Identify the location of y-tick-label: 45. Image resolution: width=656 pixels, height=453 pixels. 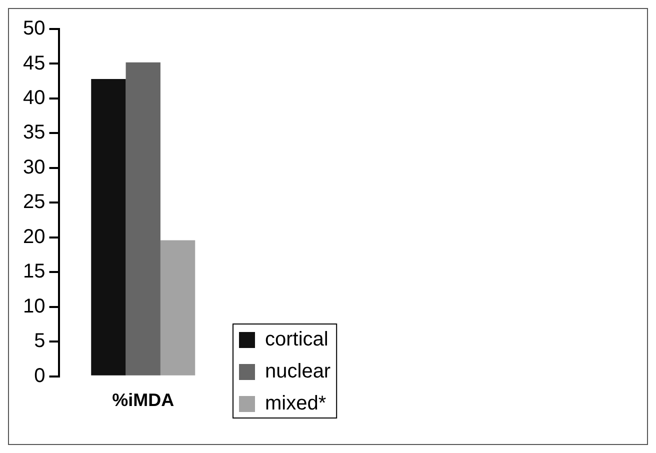
(34, 63).